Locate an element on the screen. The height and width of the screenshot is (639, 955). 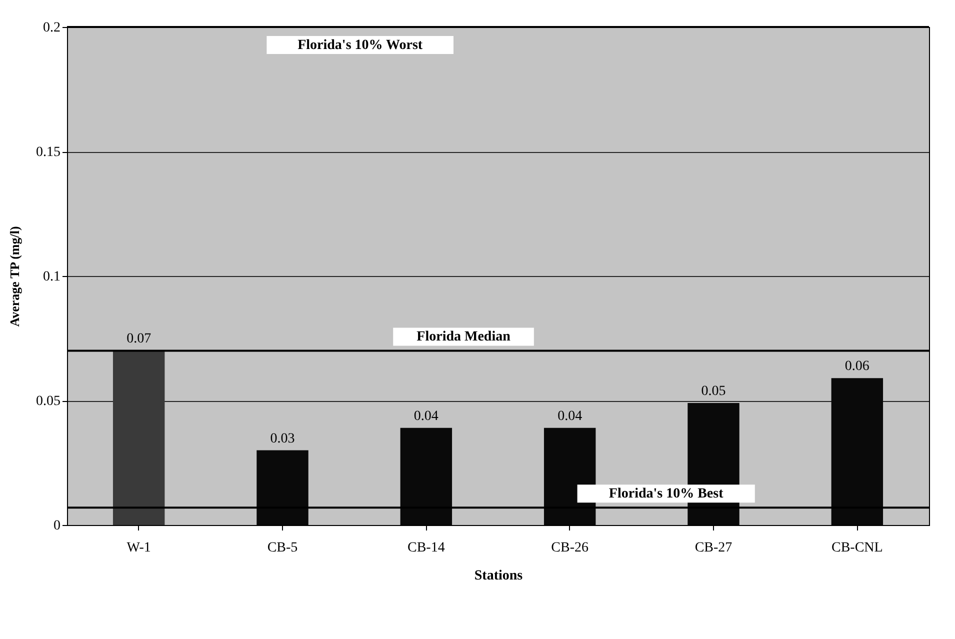
y-tick-label: 0.1 is located at coordinates (51, 277).